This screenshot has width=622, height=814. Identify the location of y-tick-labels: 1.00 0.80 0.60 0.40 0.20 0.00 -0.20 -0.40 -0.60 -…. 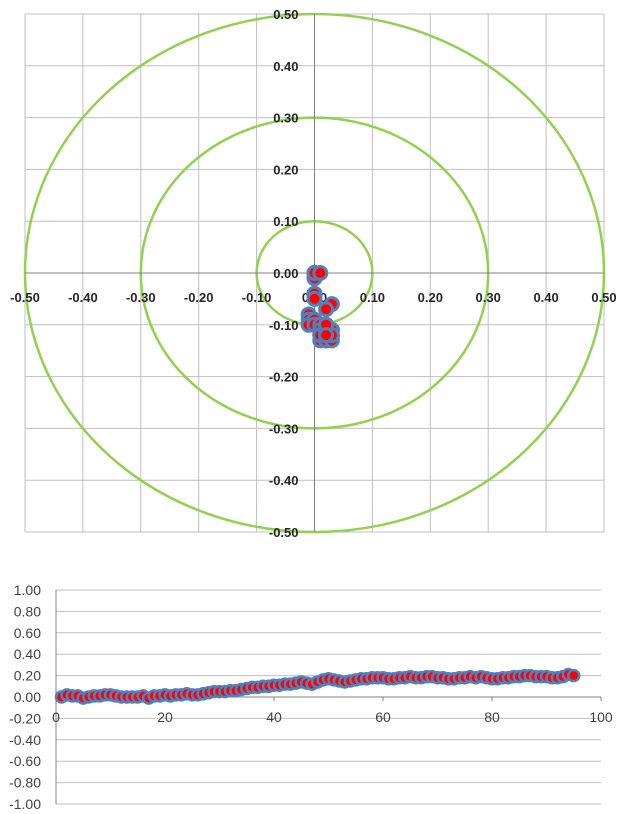
(25, 697).